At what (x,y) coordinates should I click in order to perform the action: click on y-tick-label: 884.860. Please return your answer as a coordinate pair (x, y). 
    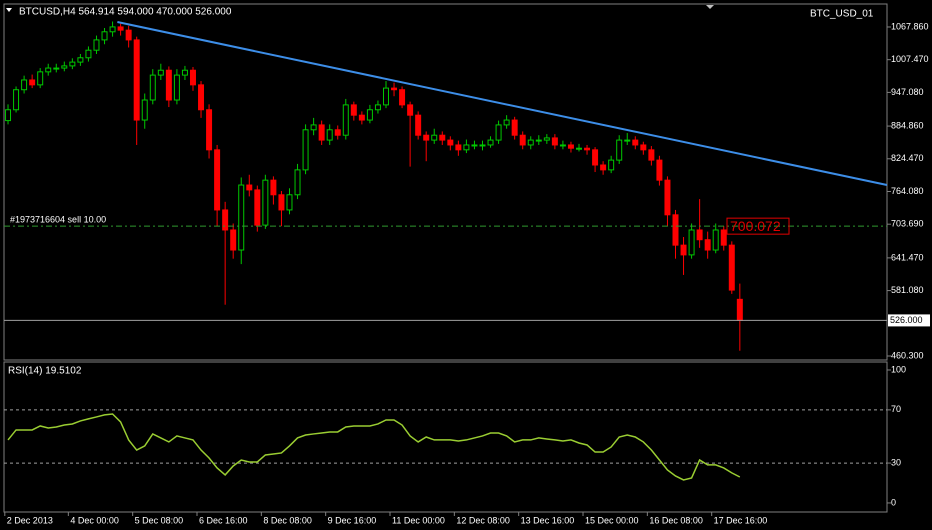
    Looking at the image, I should click on (907, 125).